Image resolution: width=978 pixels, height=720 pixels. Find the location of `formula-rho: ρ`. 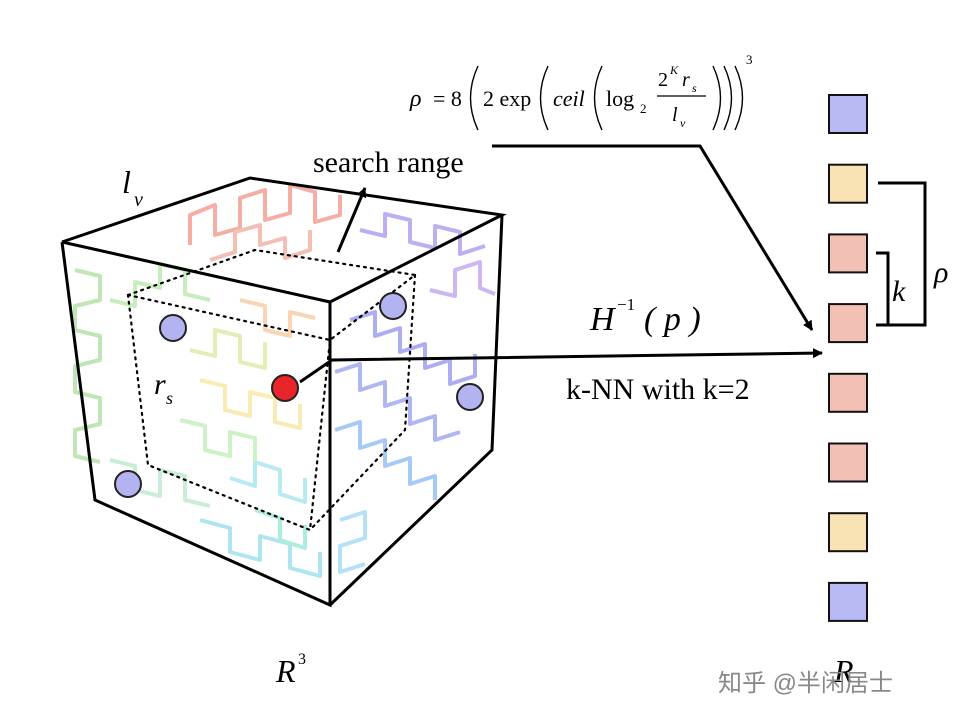

formula-rho: ρ is located at coordinates (415, 99).